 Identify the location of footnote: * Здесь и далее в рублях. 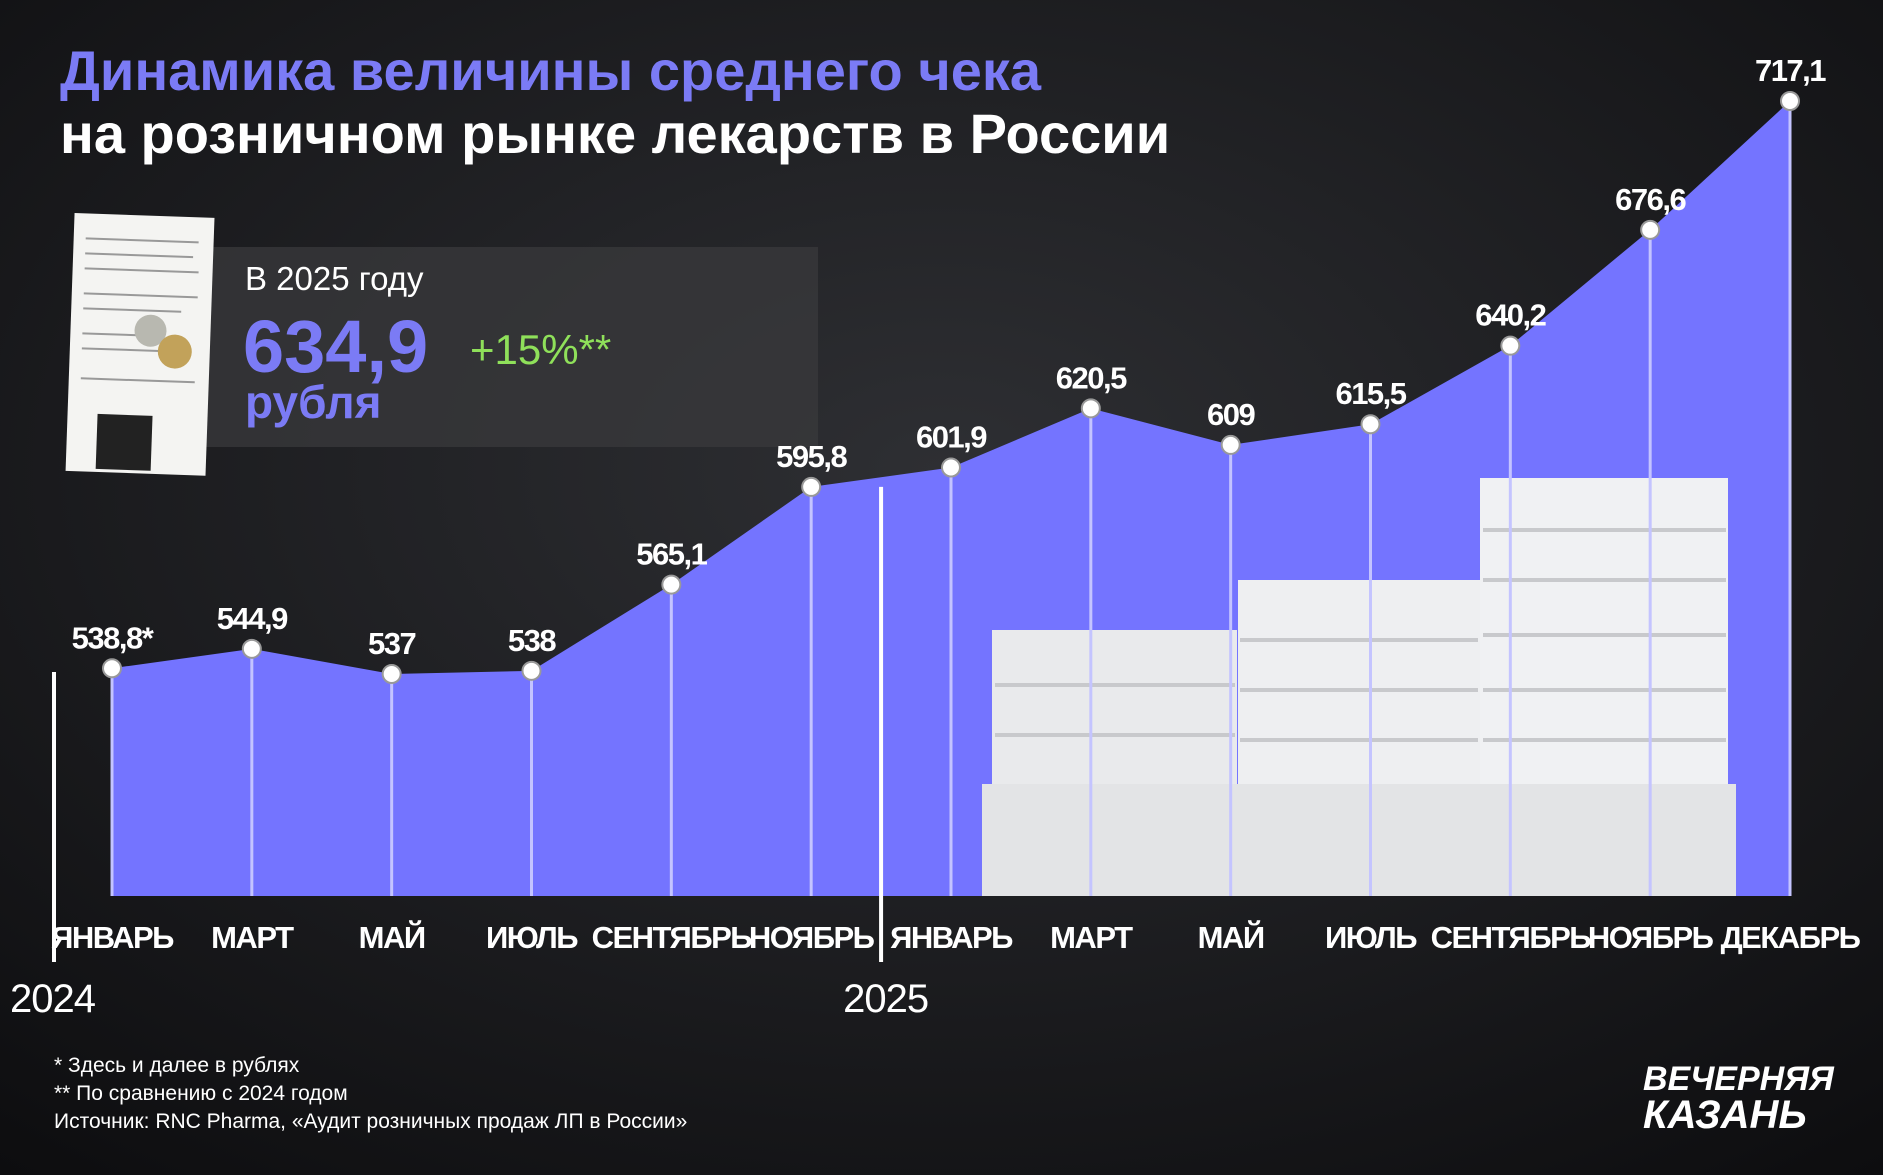
(177, 1065).